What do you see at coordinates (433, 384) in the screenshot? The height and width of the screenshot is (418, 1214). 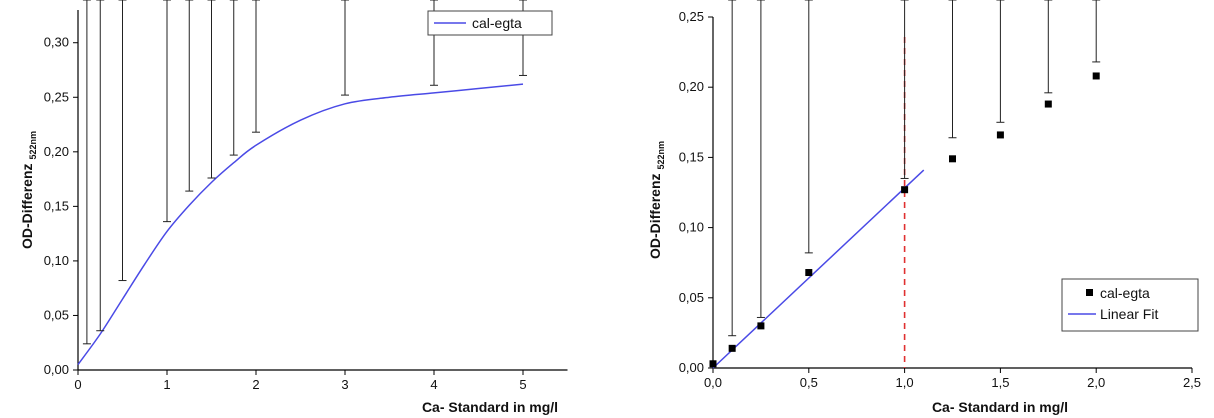 I see `x-tick-label: 4` at bounding box center [433, 384].